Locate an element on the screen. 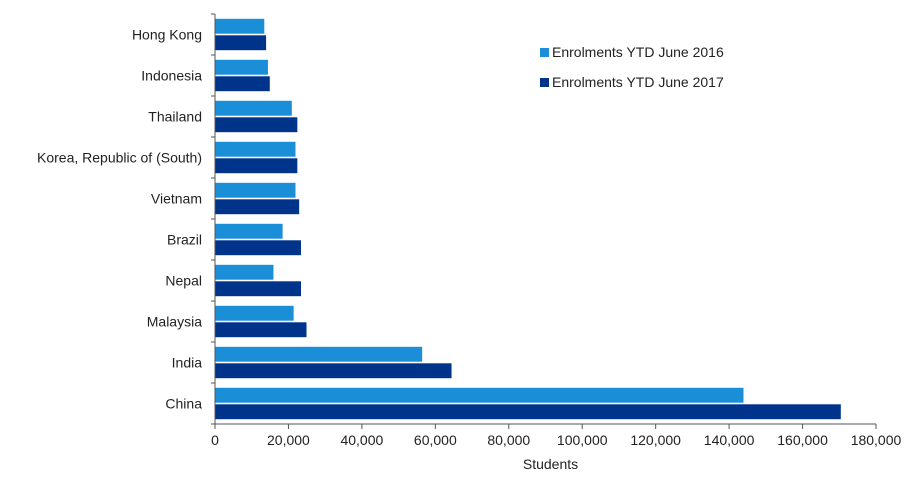 This screenshot has width=909, height=481. bar-series-1-thailand is located at coordinates (253, 108).